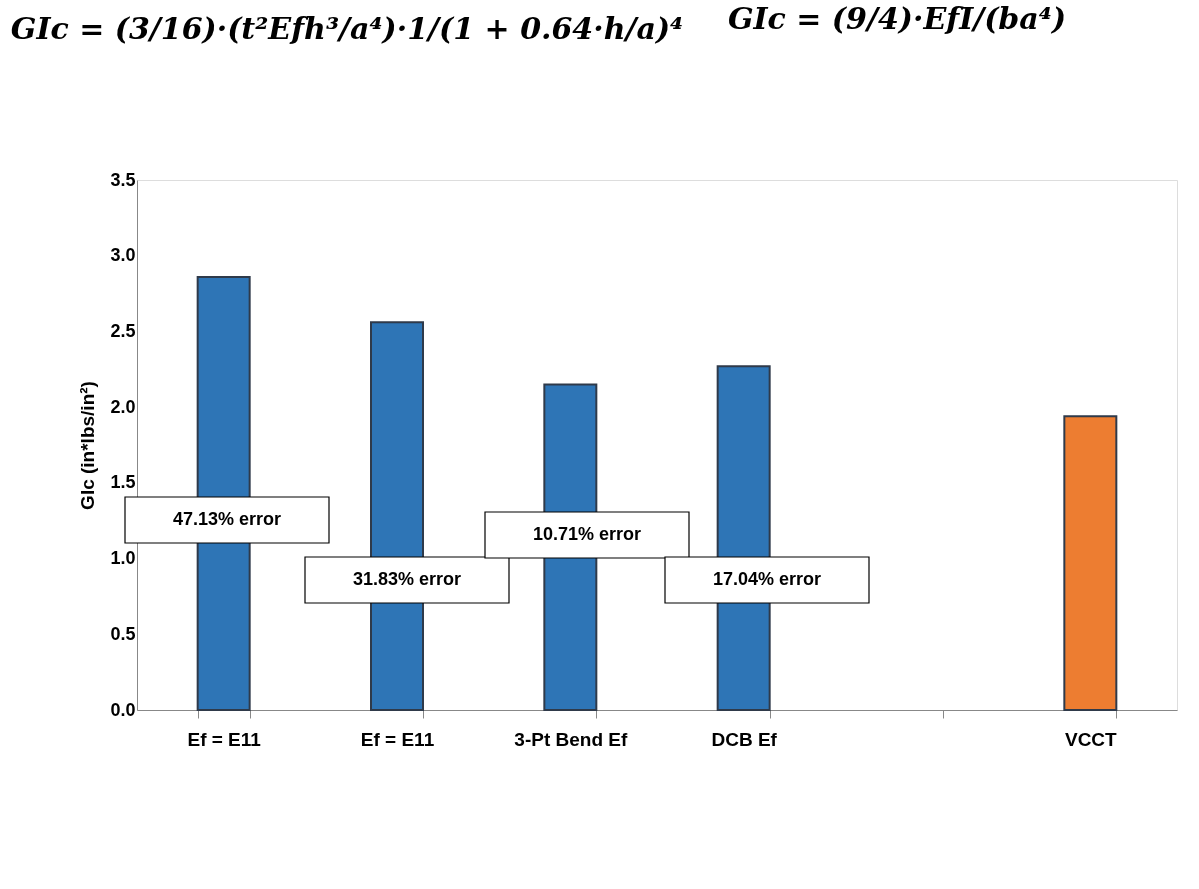 This screenshot has width=1199, height=889. Describe the element at coordinates (744, 739) in the screenshot. I see `x-tick-label: DCB Ef` at that location.